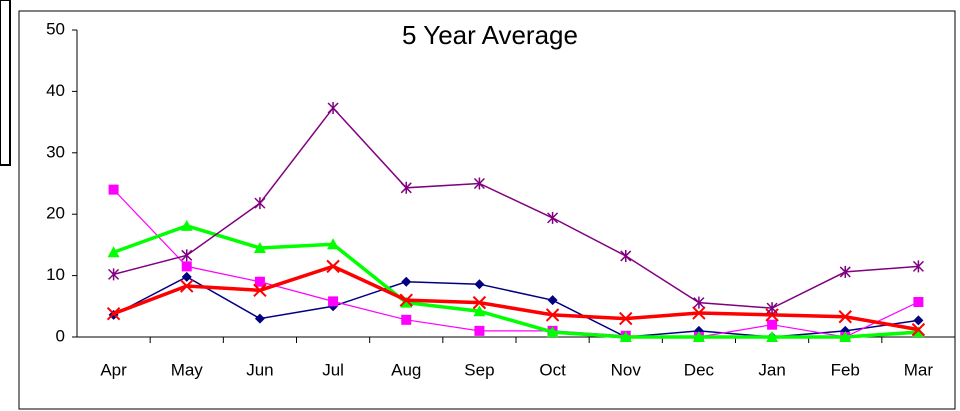 The height and width of the screenshot is (411, 960). I want to click on y-tick-label: 20, so click(55, 213).